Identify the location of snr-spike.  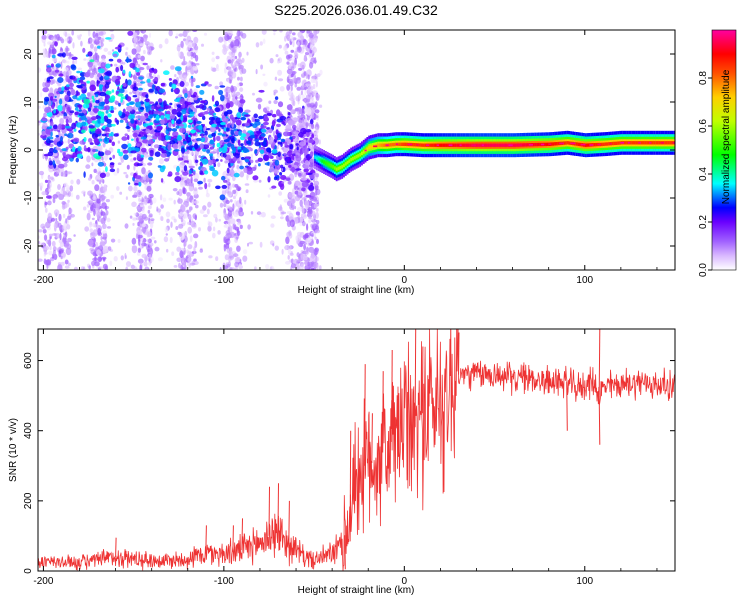
(233, 538).